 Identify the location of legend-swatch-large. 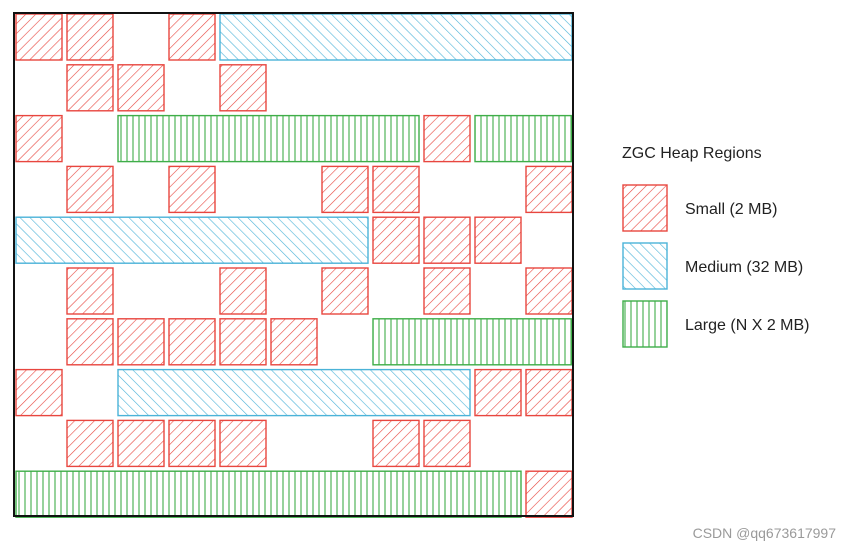
(645, 324).